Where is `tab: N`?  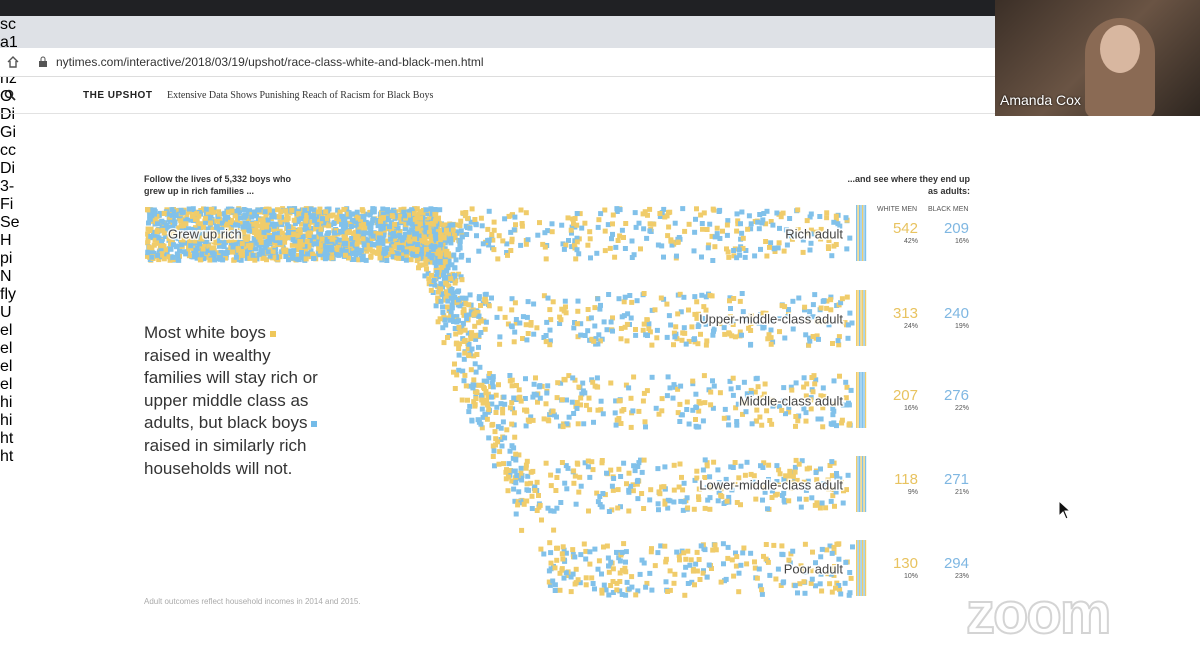
tab: N is located at coordinates (600, 277).